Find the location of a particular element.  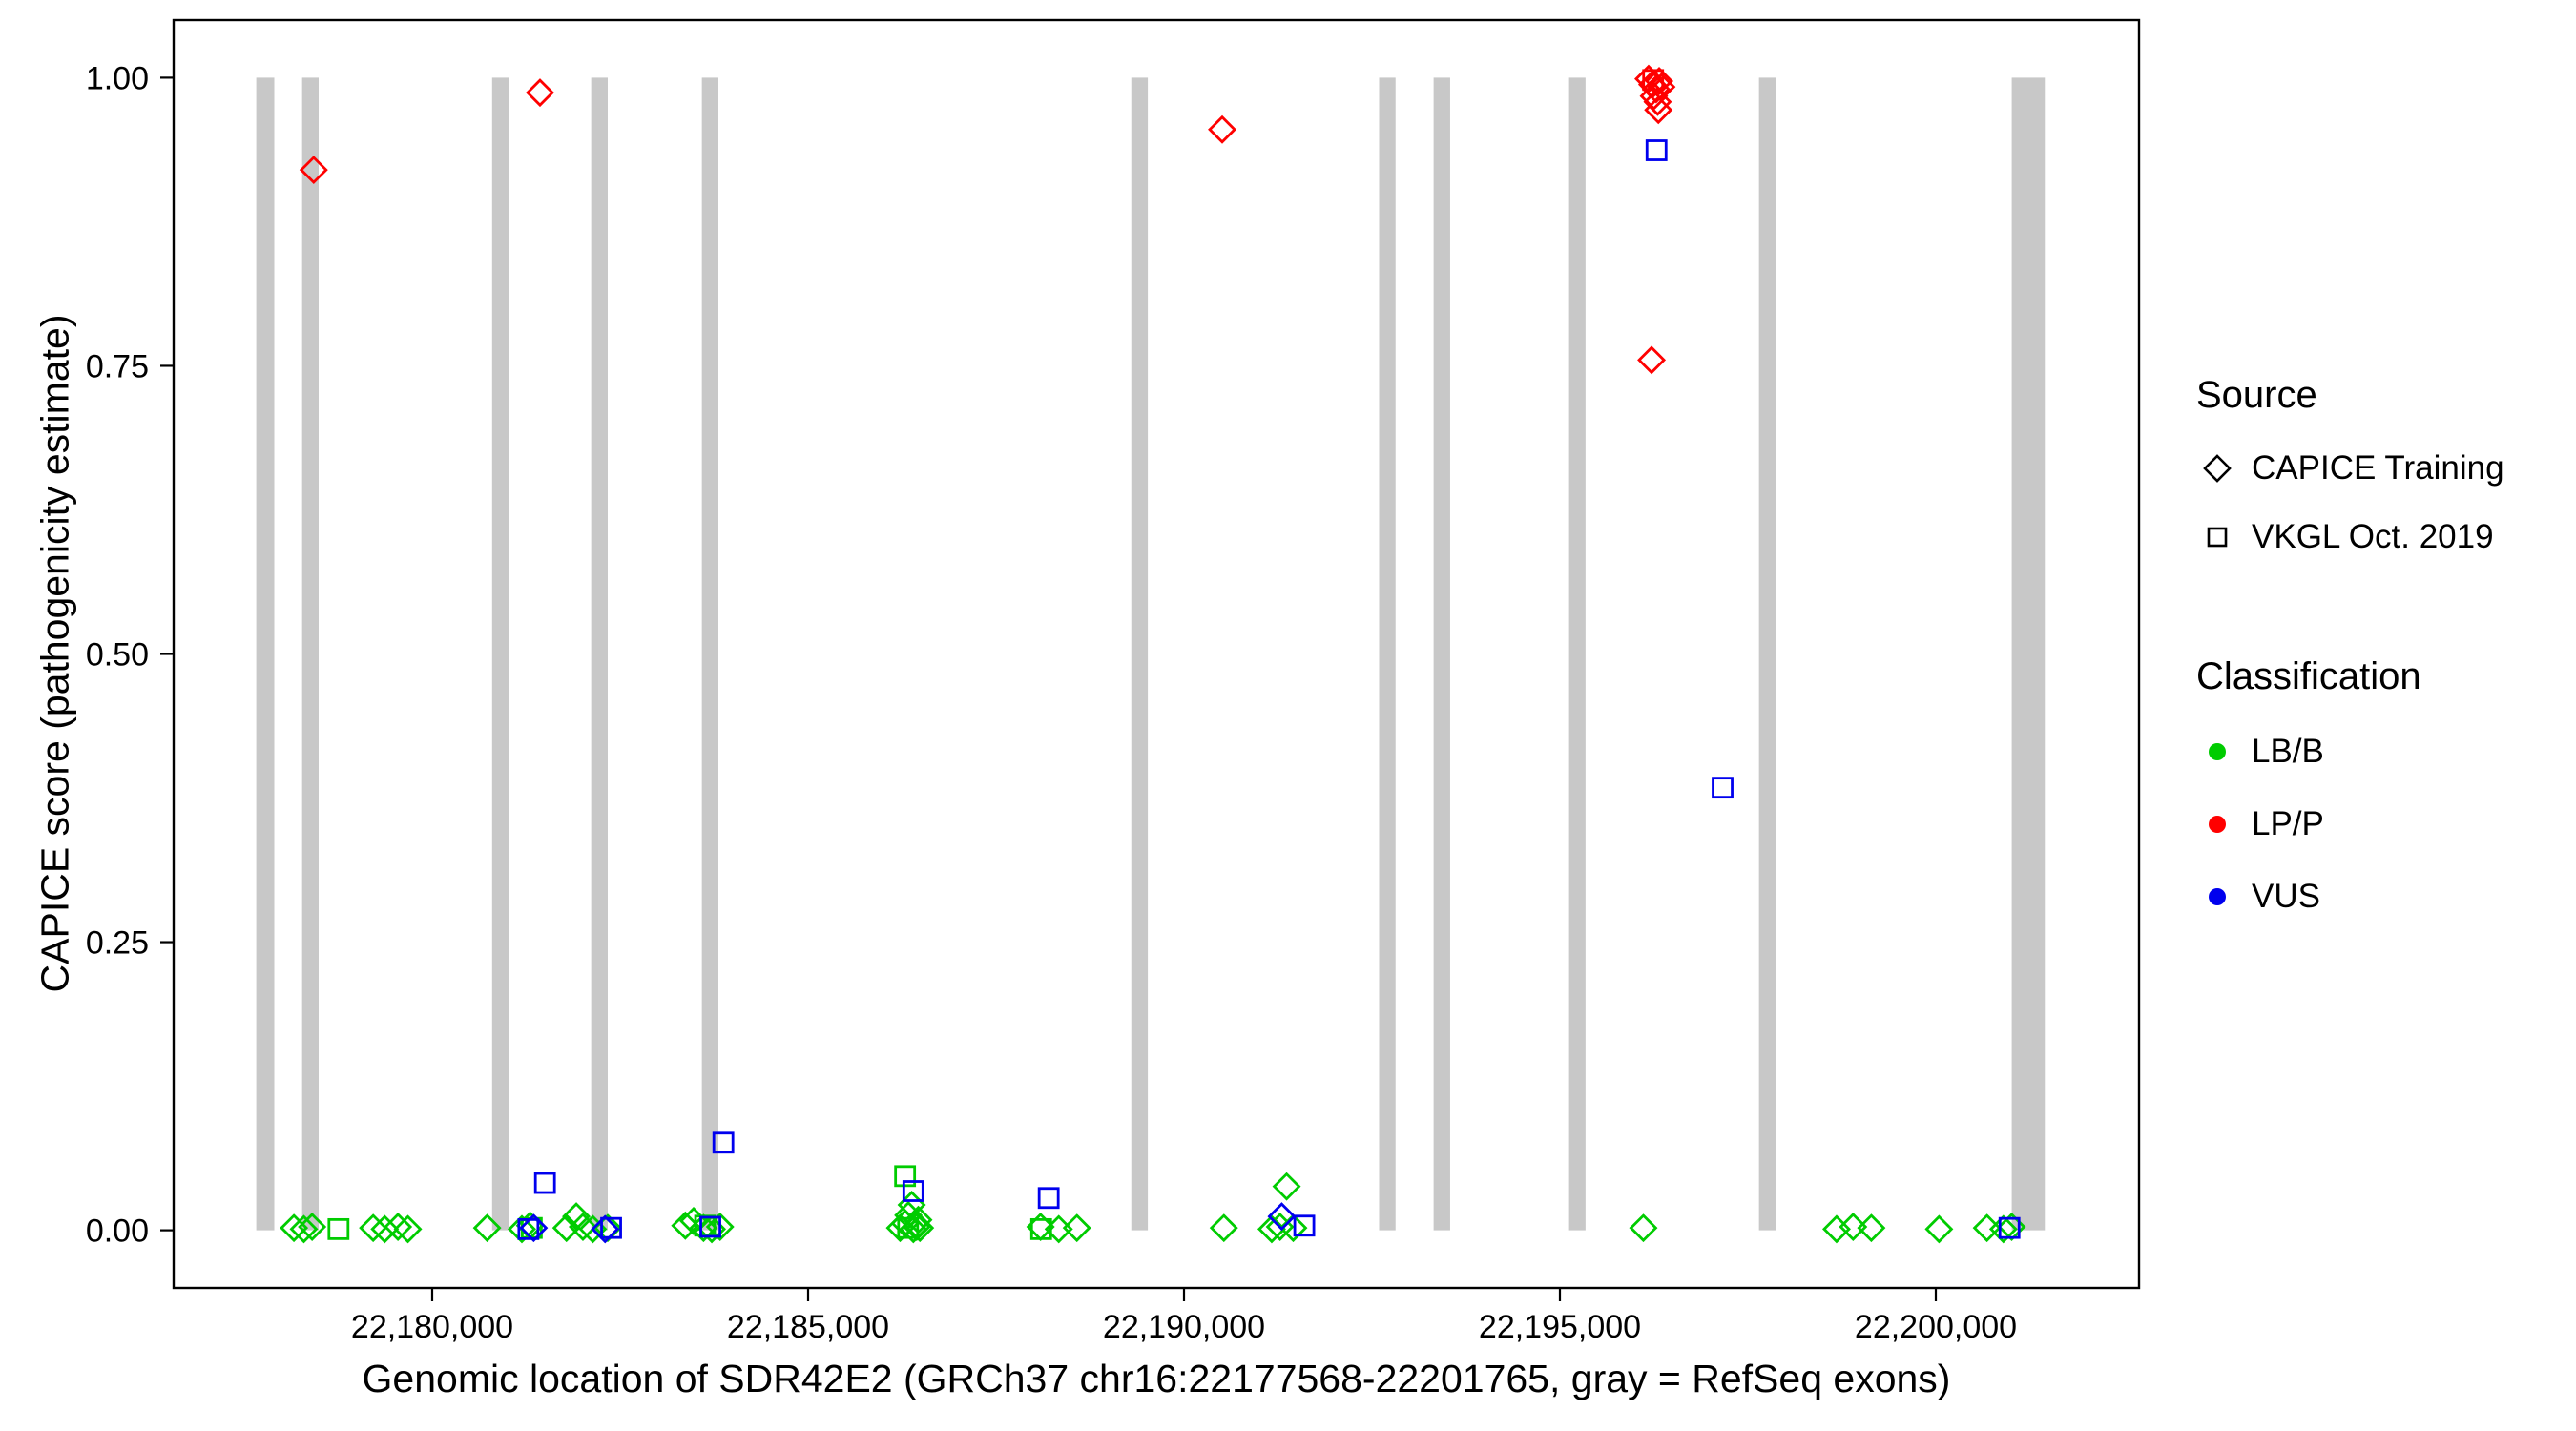

y-axis-title: CAPICE score (pathogenicity estimate) is located at coordinates (54, 654).